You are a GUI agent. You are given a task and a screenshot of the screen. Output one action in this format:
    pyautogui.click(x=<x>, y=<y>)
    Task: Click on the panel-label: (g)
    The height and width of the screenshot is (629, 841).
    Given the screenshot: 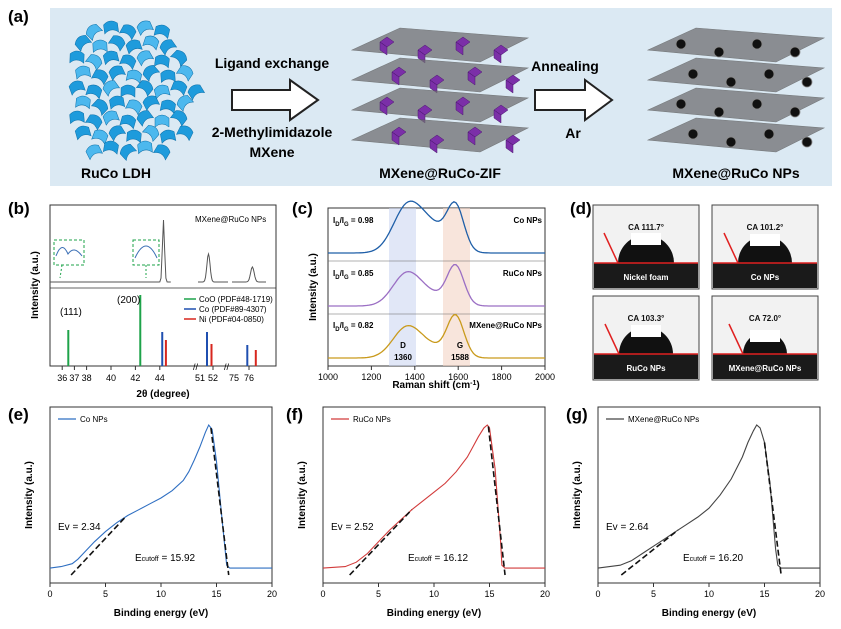 What is the action you would take?
    pyautogui.click(x=577, y=414)
    